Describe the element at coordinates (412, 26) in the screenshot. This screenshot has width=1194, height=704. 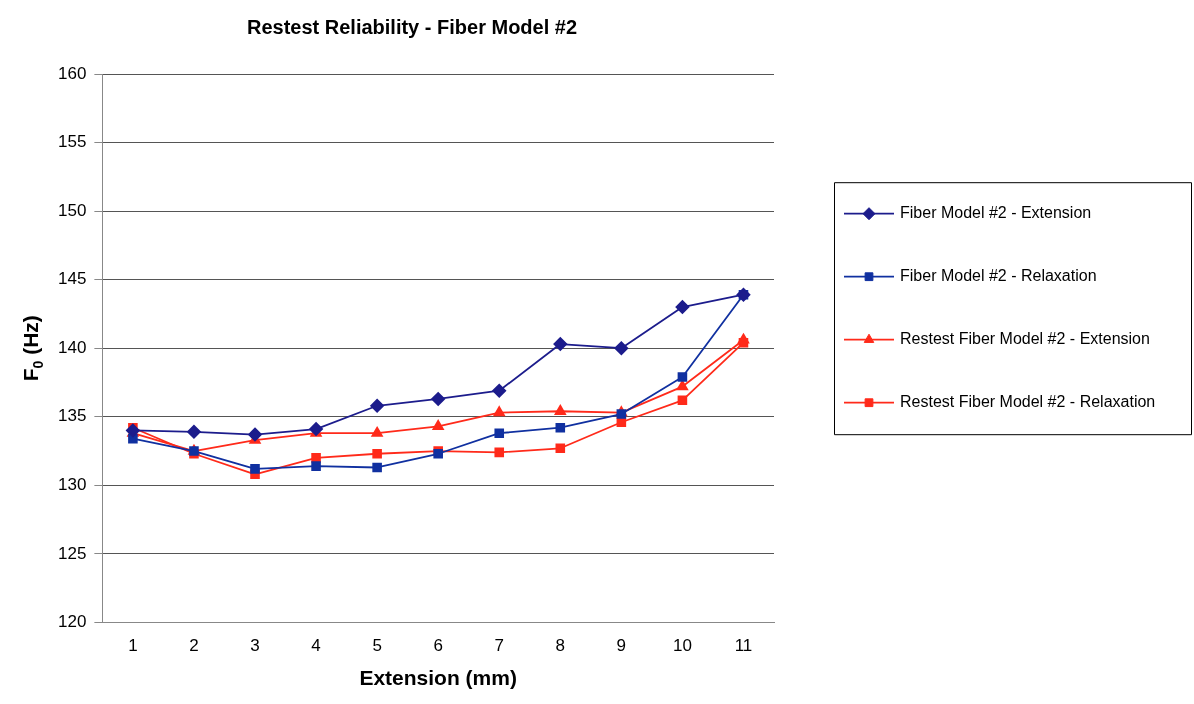
I see `chart-title: Restest Reliability - Fiber Model #2` at that location.